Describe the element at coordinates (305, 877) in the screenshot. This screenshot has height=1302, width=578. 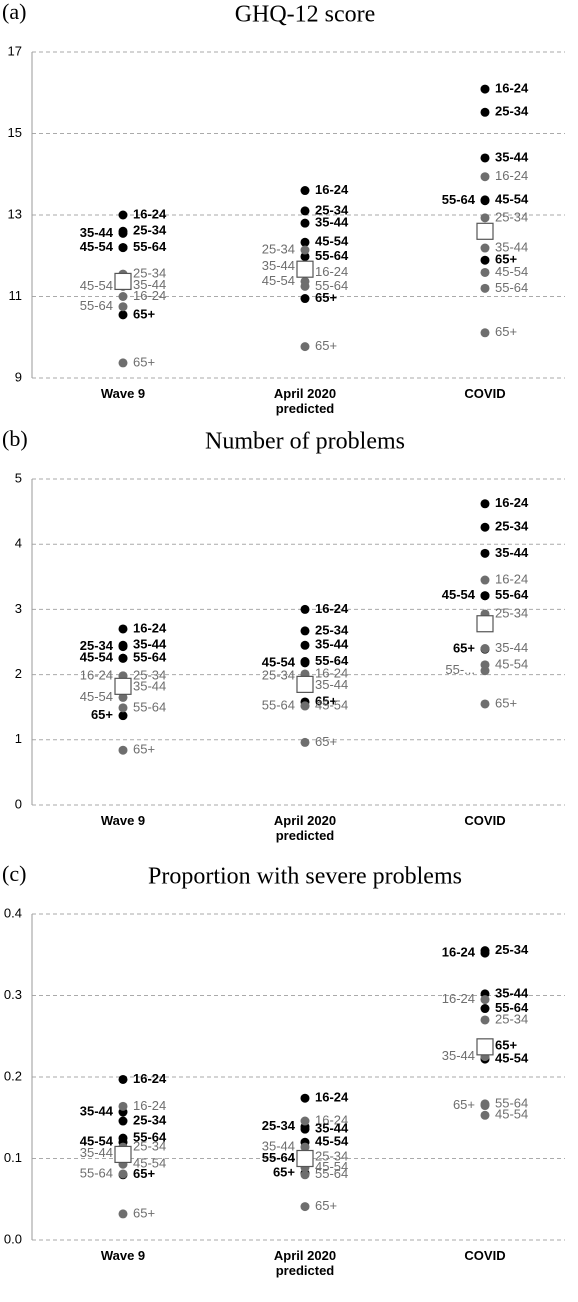
I see `chart-title: Proportion with severe problems` at that location.